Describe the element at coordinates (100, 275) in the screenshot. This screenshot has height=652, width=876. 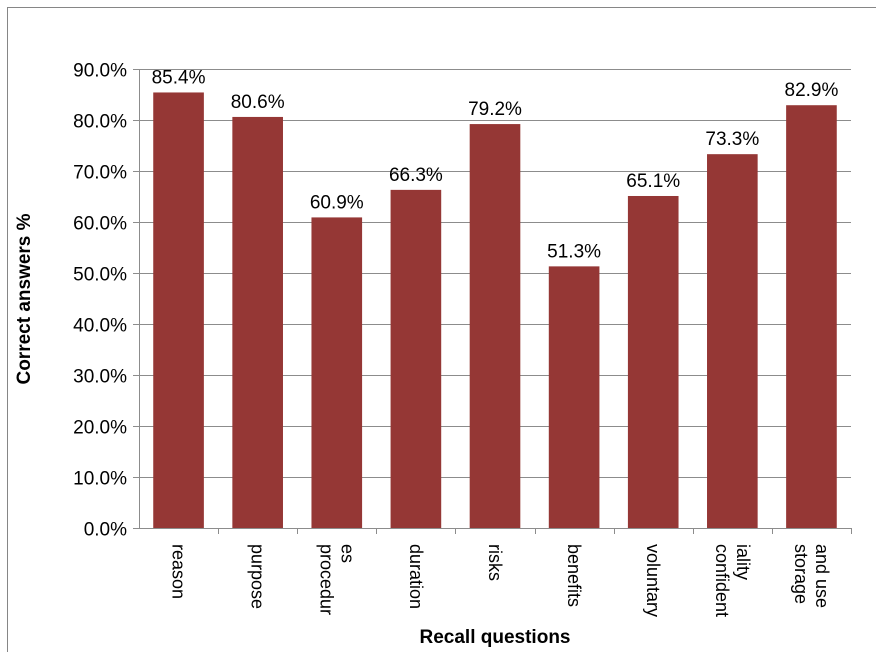
I see `y-tick-label: 50.0%` at that location.